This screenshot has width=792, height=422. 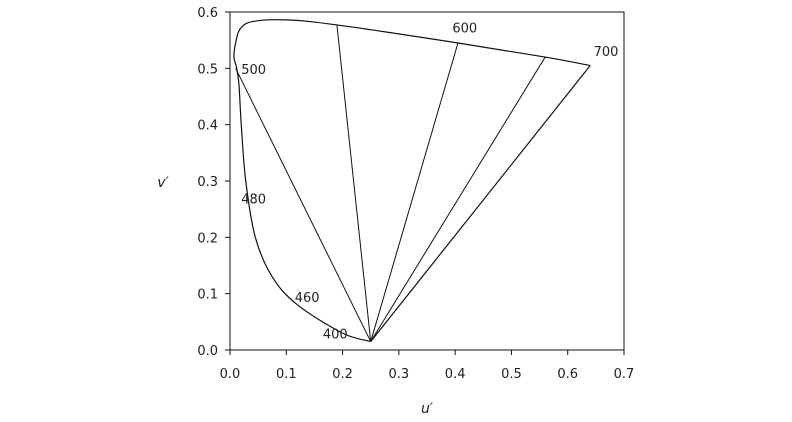 I want to click on wavelength-label: 460, so click(x=307, y=298).